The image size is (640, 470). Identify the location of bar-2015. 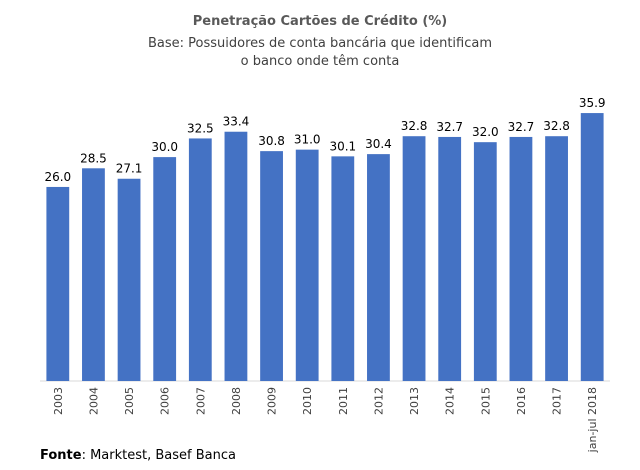
(485, 261).